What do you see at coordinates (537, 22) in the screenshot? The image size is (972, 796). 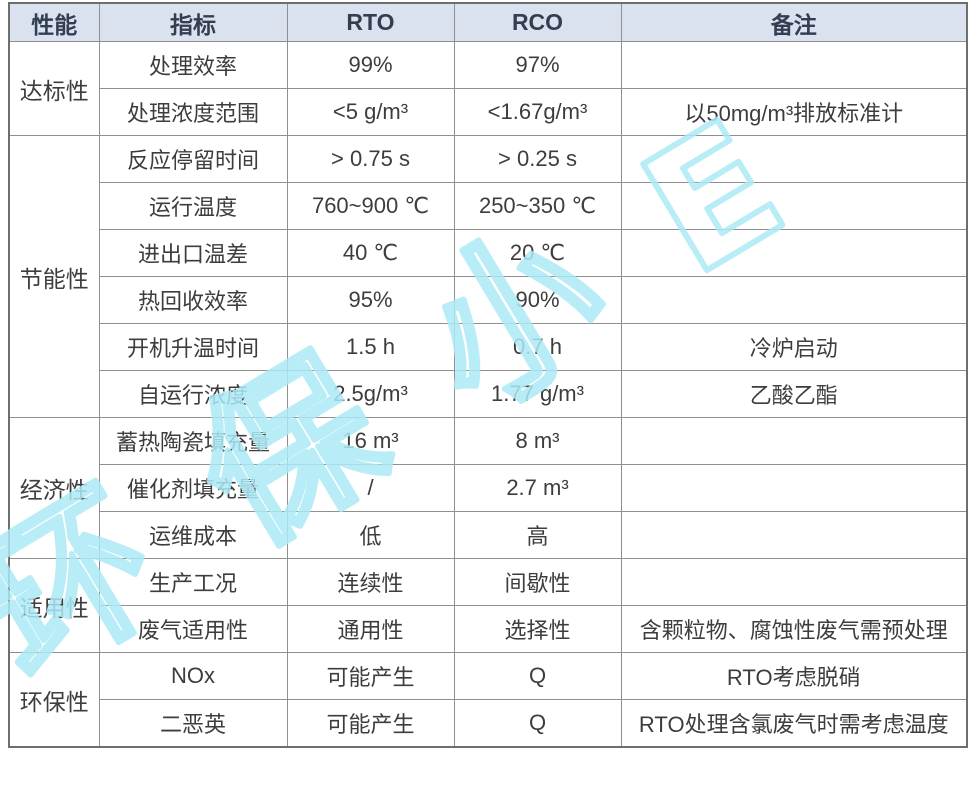 I see `header-rco: RCO` at bounding box center [537, 22].